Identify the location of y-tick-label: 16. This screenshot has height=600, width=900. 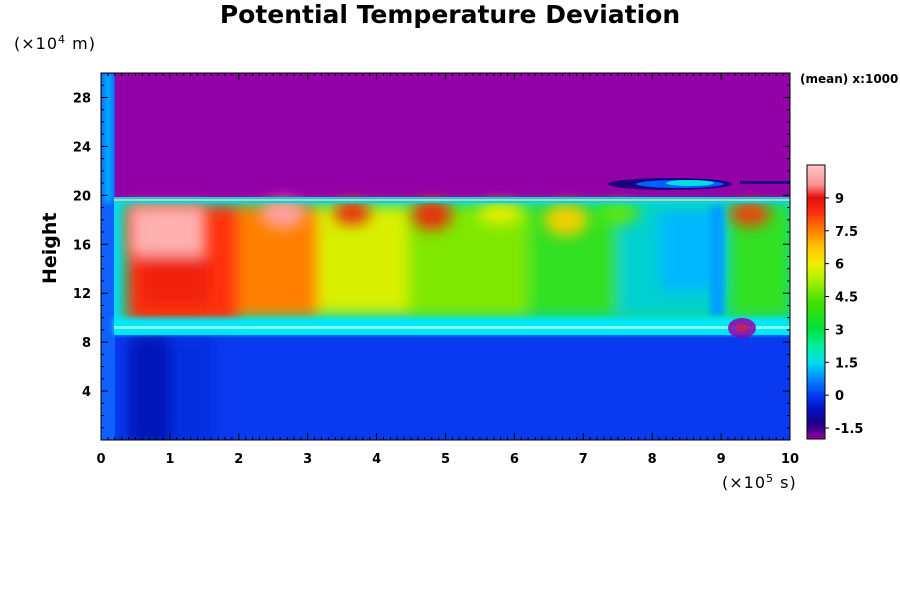
(82, 245).